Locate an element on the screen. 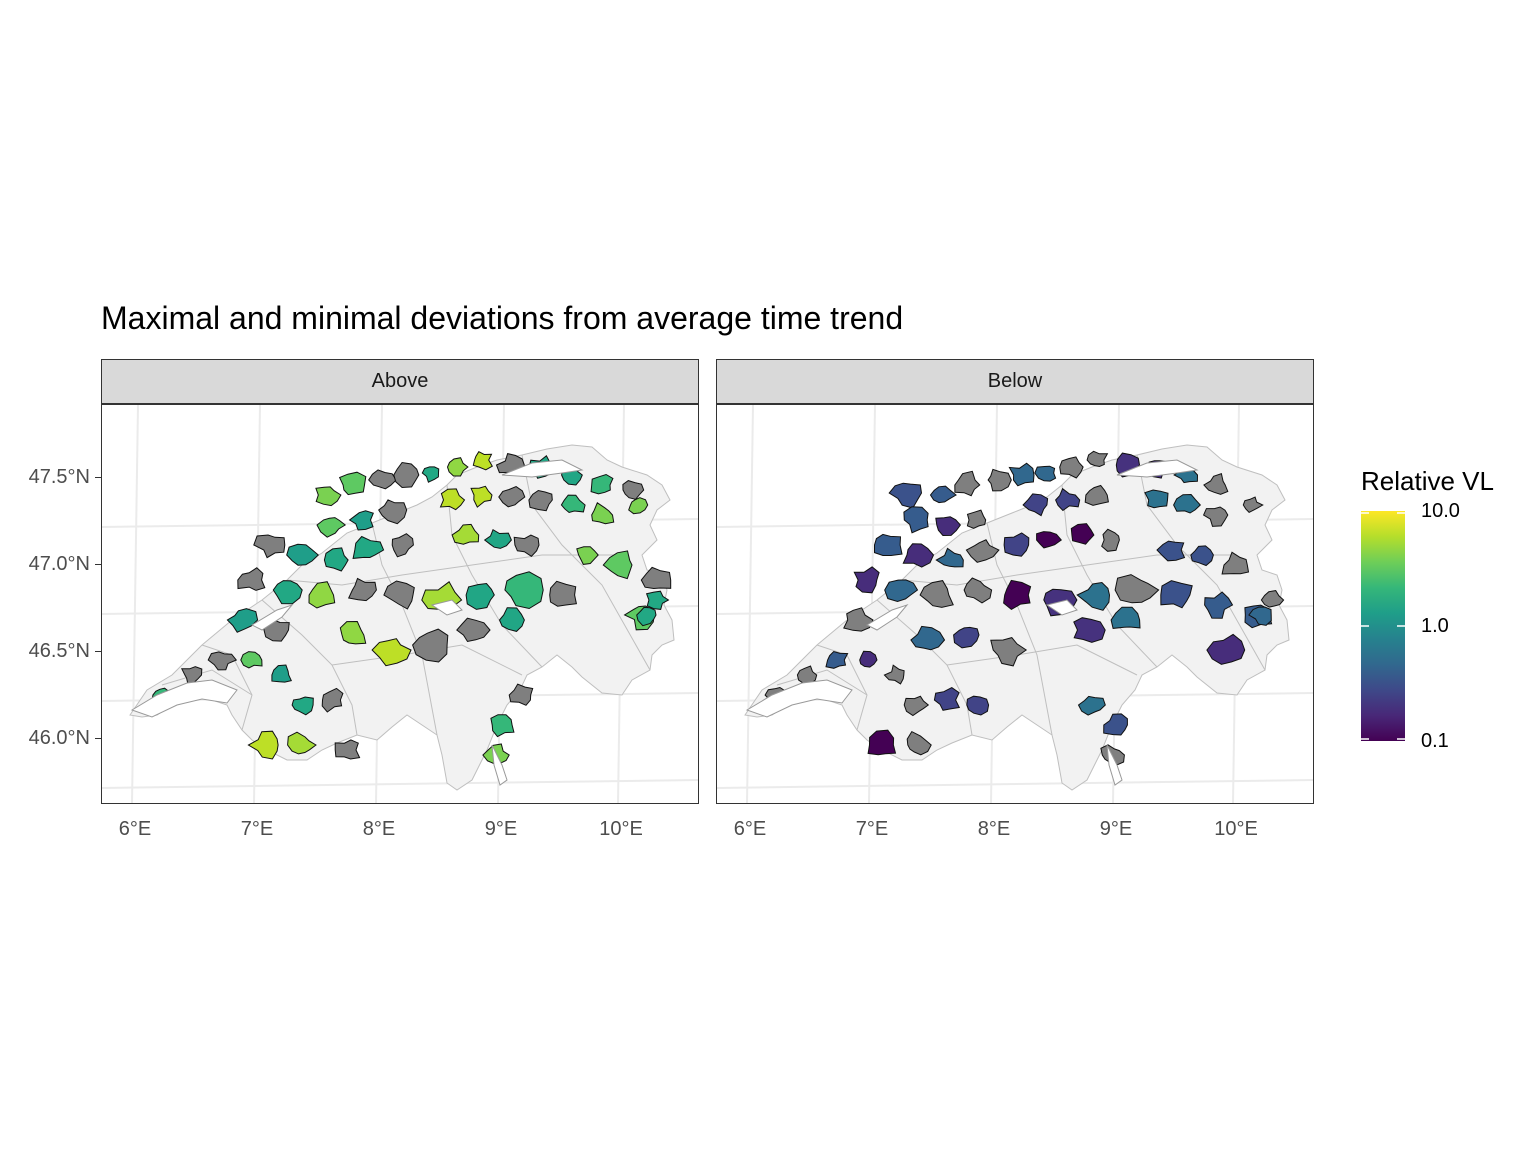 The image size is (1536, 1152). facet-strip-below: Below is located at coordinates (1015, 382).